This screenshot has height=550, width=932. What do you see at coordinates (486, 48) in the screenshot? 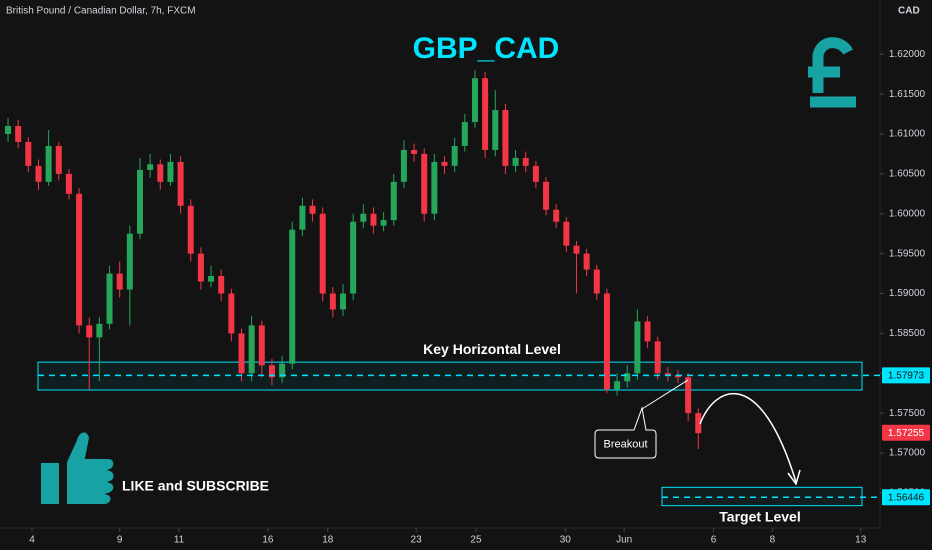
I see `chart-title: GBP_CAD` at bounding box center [486, 48].